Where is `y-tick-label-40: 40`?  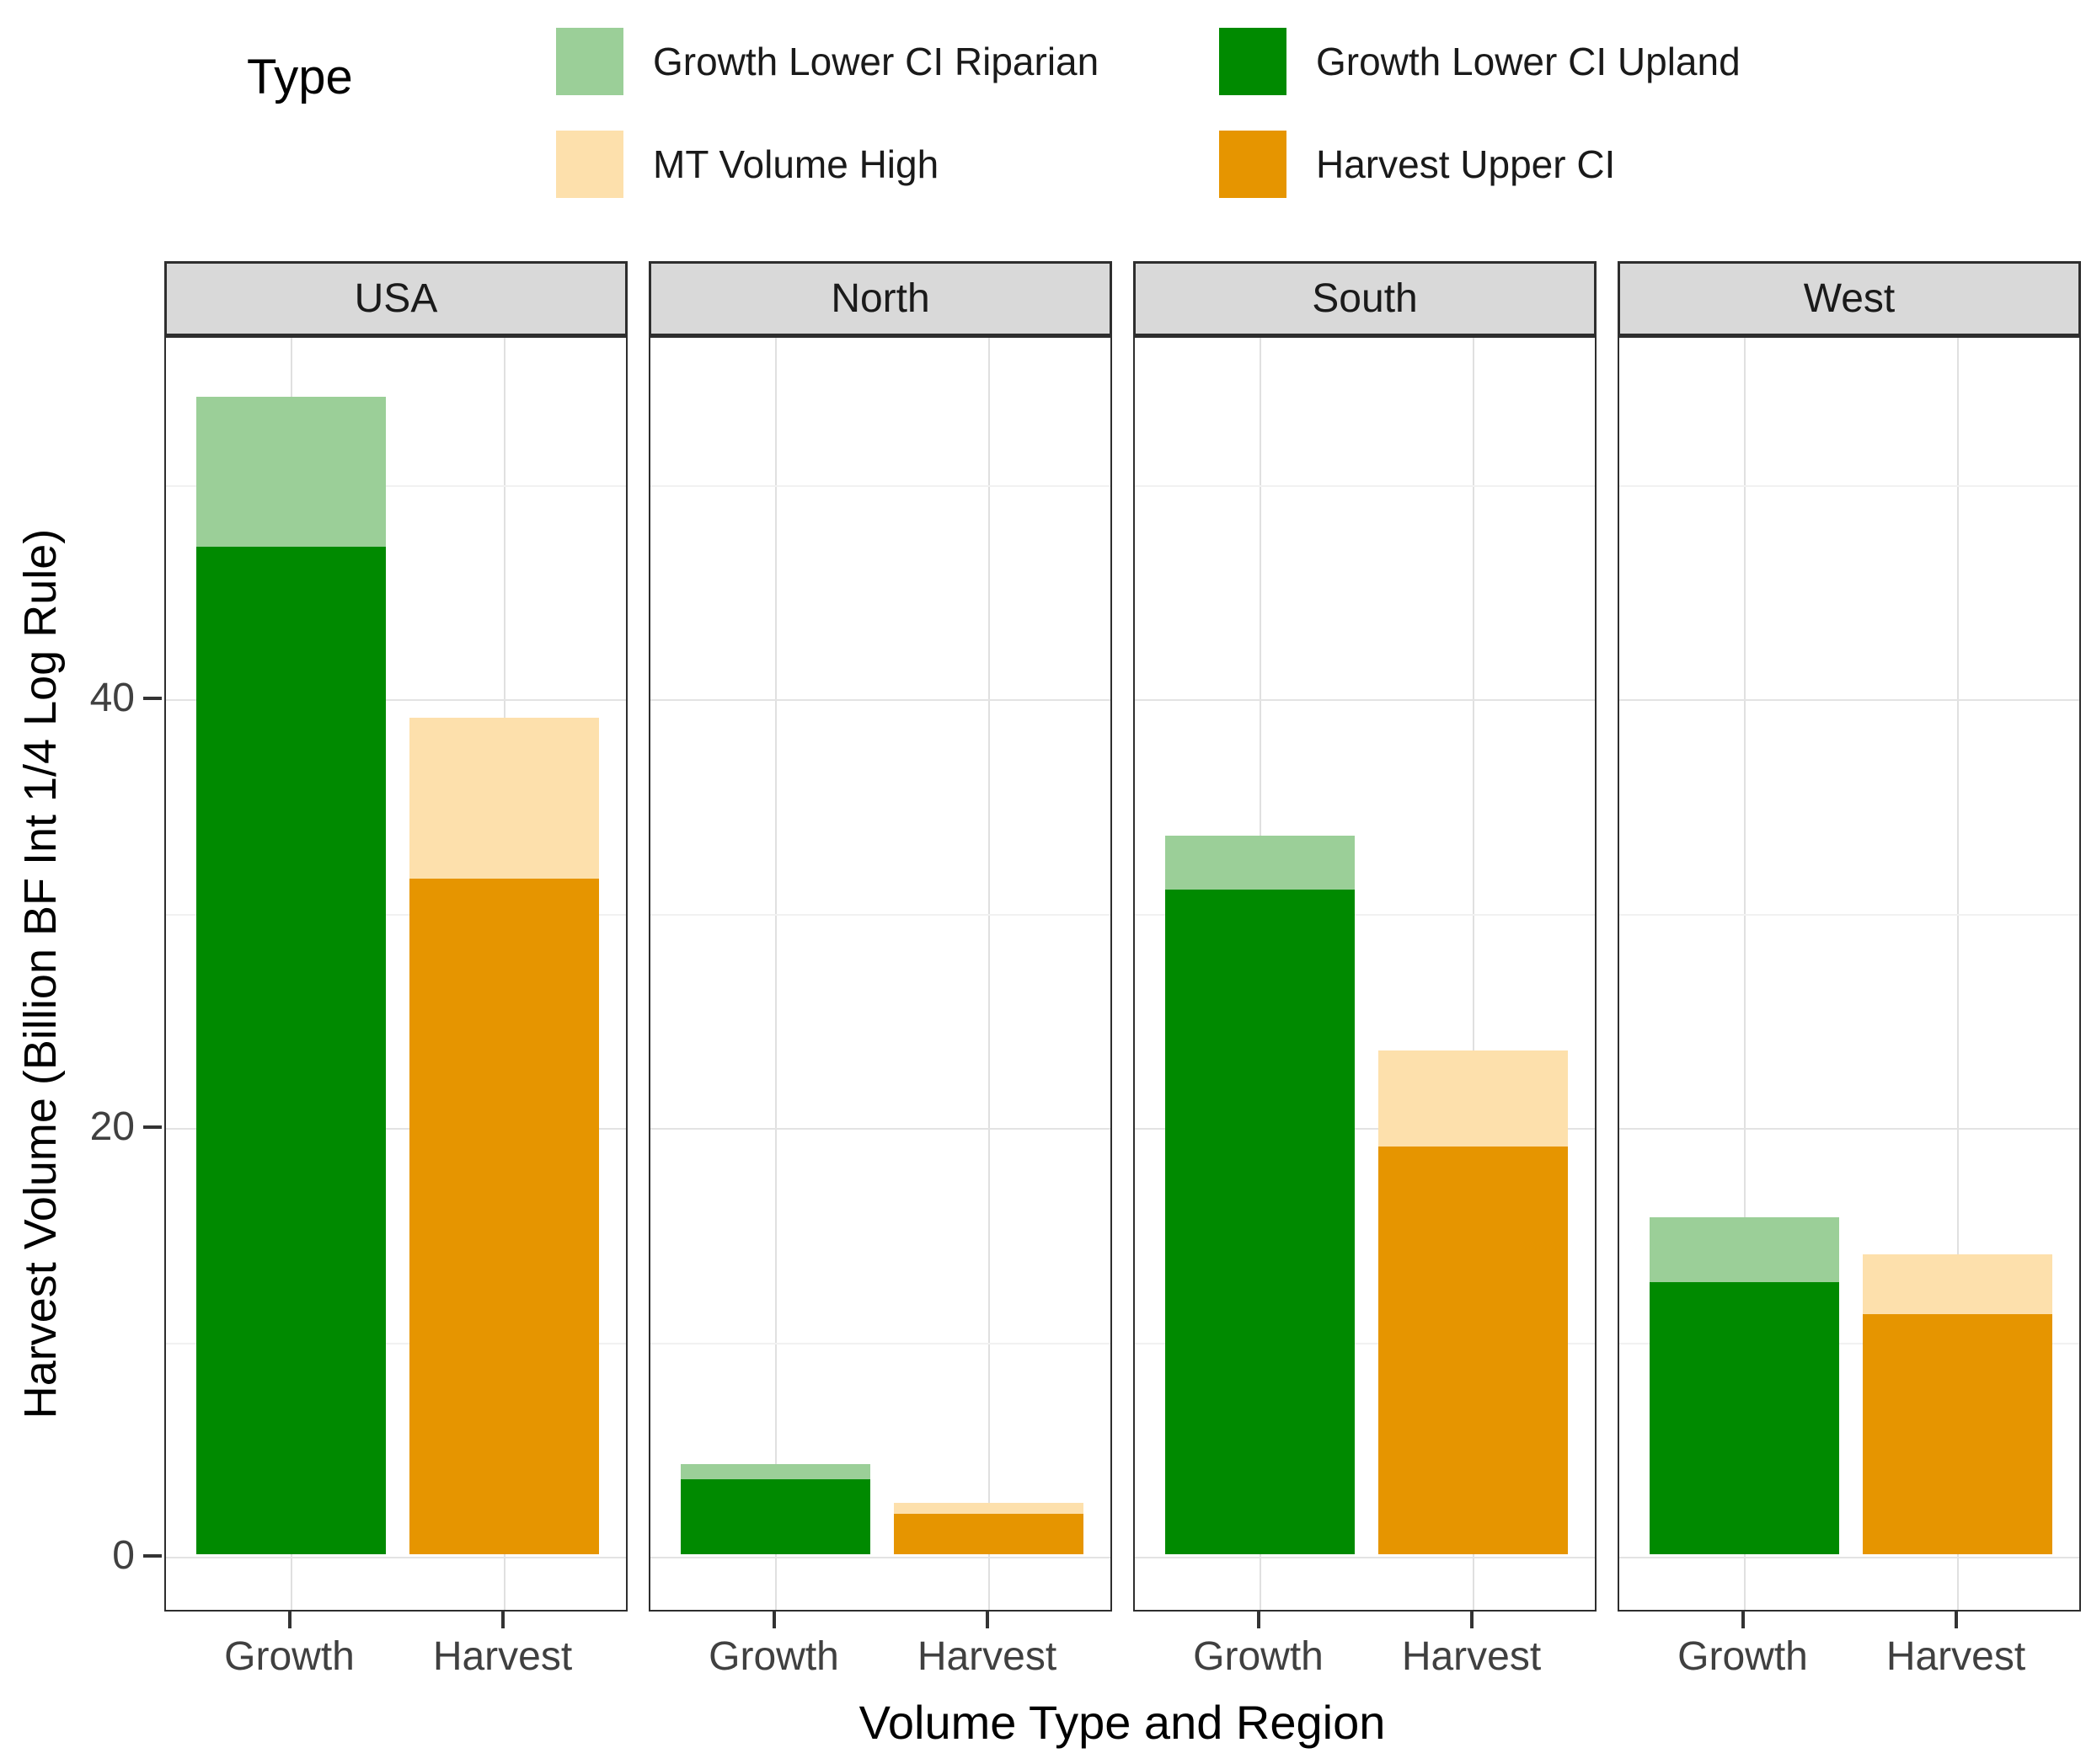
y-tick-label-40: 40 is located at coordinates (112, 698).